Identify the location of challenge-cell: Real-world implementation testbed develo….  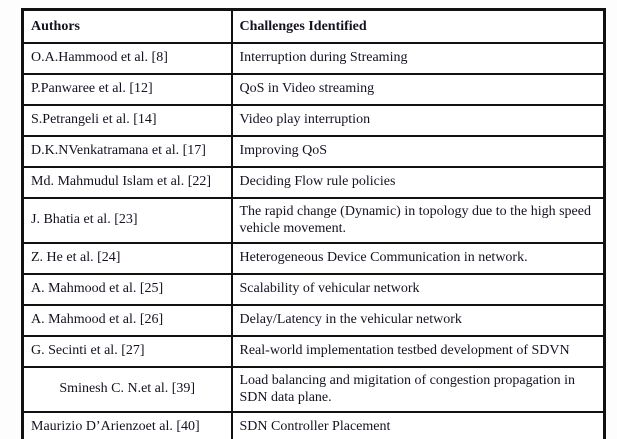
(418, 351).